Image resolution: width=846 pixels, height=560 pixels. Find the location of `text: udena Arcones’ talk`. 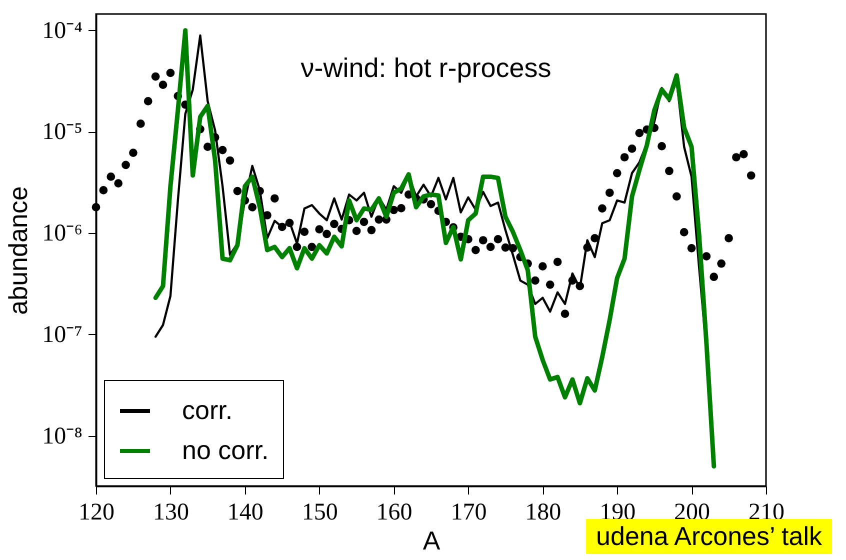

text: udena Arcones’ talk is located at coordinates (709, 536).